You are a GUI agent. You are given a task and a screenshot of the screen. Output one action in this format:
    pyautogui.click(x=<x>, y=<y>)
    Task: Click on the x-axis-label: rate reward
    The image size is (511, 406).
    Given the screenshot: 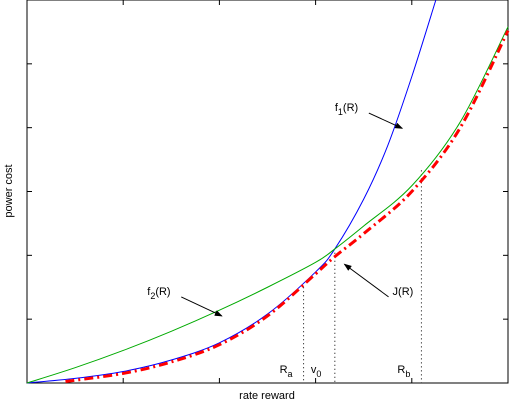 What is the action you would take?
    pyautogui.click(x=267, y=396)
    